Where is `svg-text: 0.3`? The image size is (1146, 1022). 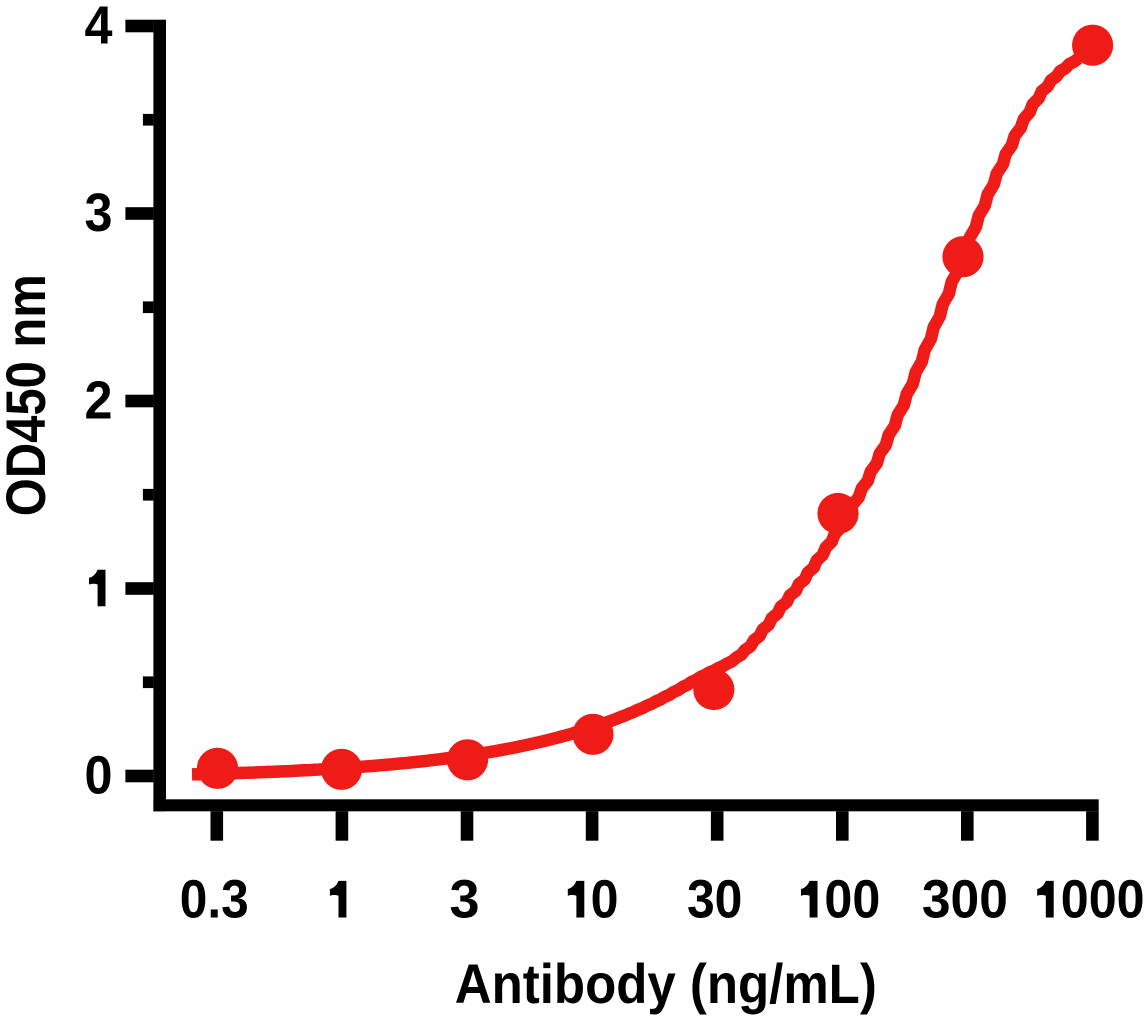 svg-text: 0.3 is located at coordinates (214, 900).